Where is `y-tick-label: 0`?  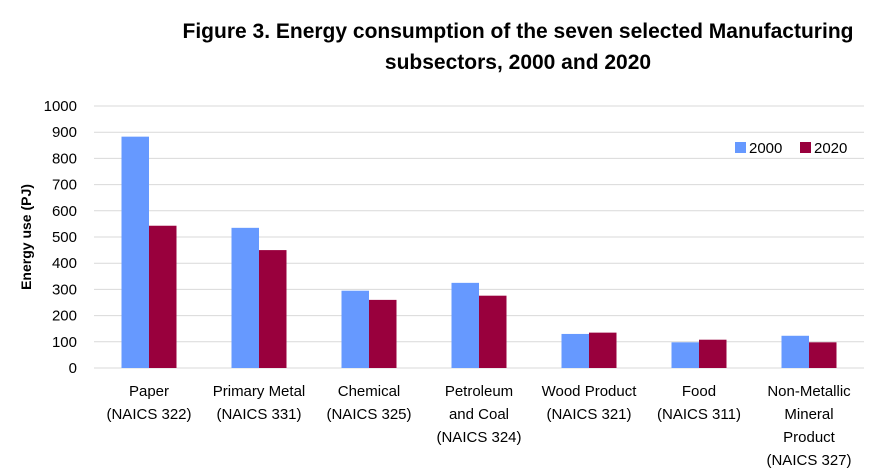
y-tick-label: 0 is located at coordinates (73, 368).